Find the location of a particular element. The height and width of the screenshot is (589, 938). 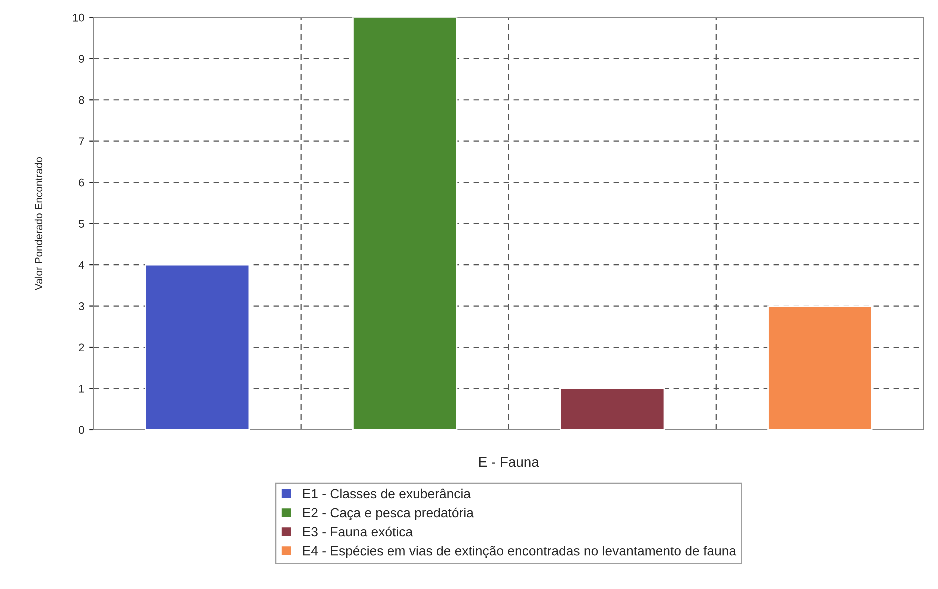

y-tick-label: 3 is located at coordinates (81, 306).